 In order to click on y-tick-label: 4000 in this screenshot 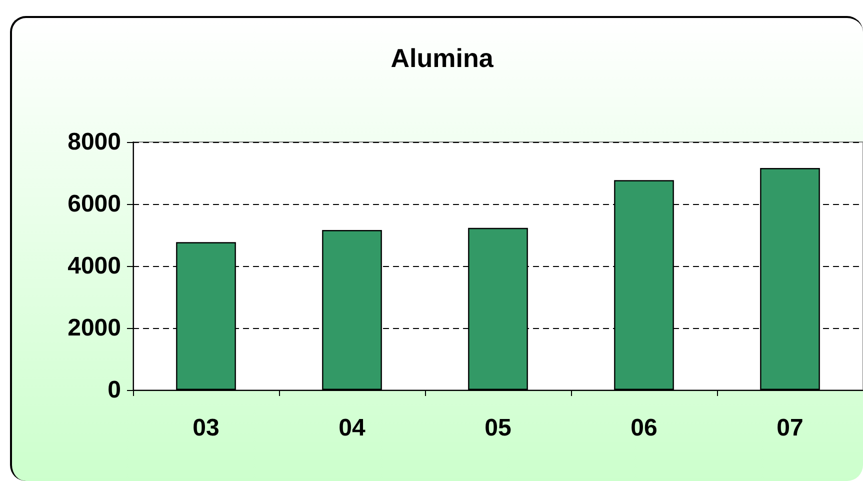, I will do `click(94, 266)`.